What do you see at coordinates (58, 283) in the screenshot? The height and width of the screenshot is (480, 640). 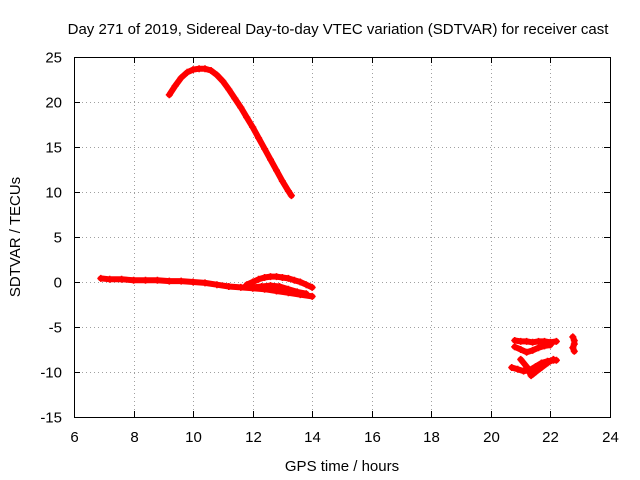 I see `y-tick-label: 0` at bounding box center [58, 283].